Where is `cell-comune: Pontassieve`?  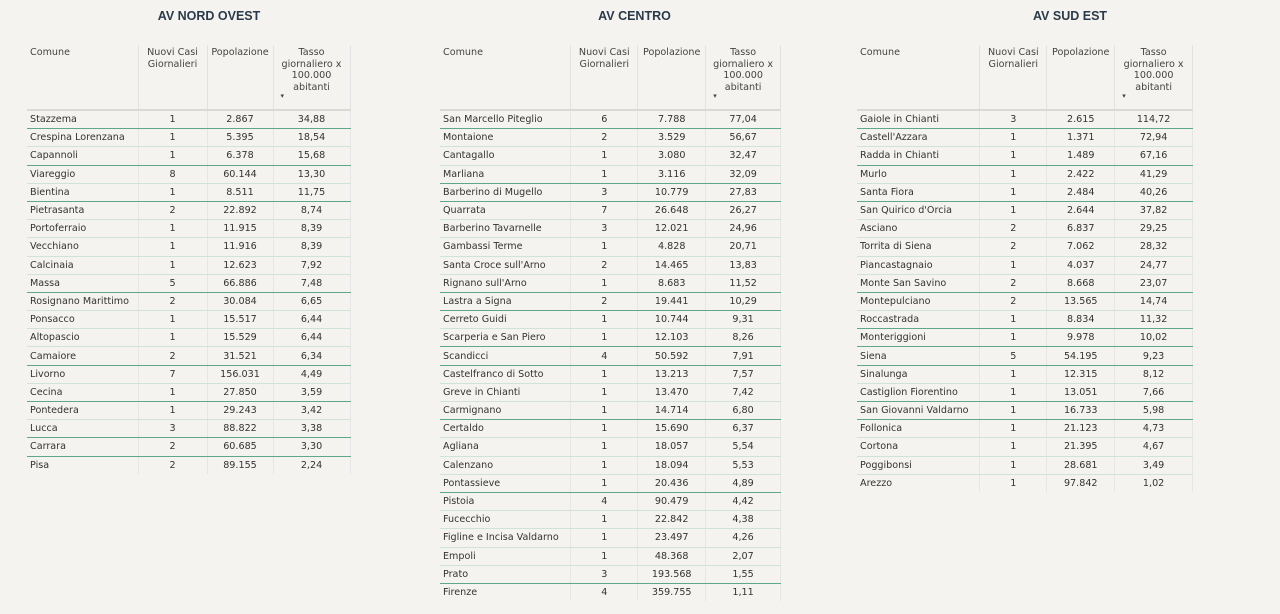 cell-comune: Pontassieve is located at coordinates (506, 483).